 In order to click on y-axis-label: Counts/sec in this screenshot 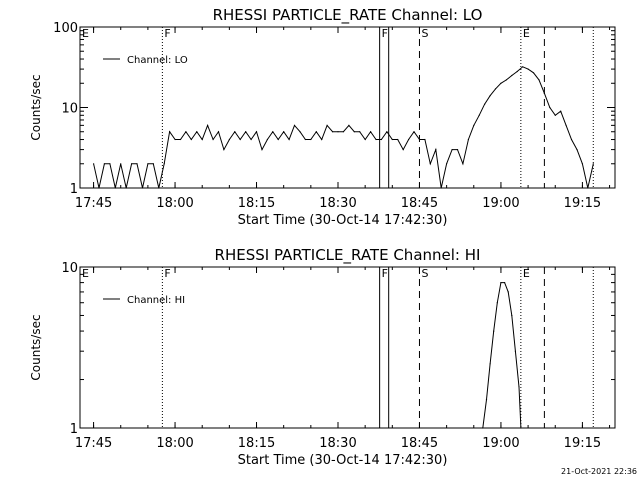, I will do `click(36, 347)`.